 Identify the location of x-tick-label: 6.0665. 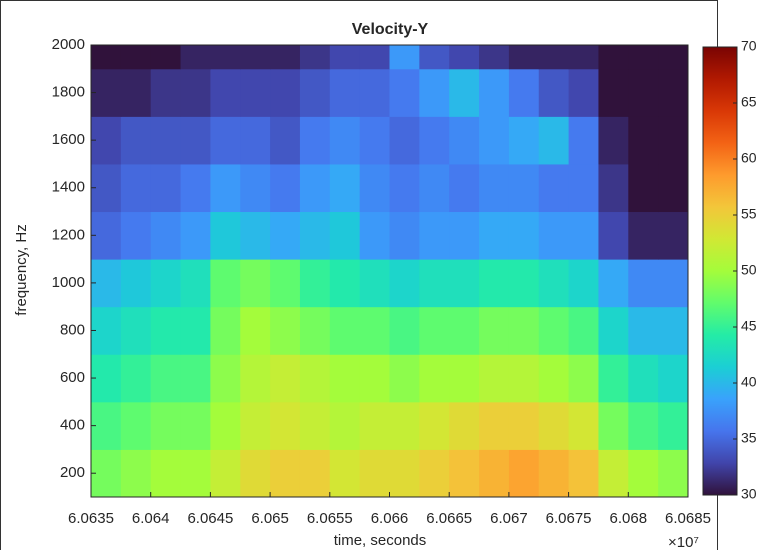
(449, 518).